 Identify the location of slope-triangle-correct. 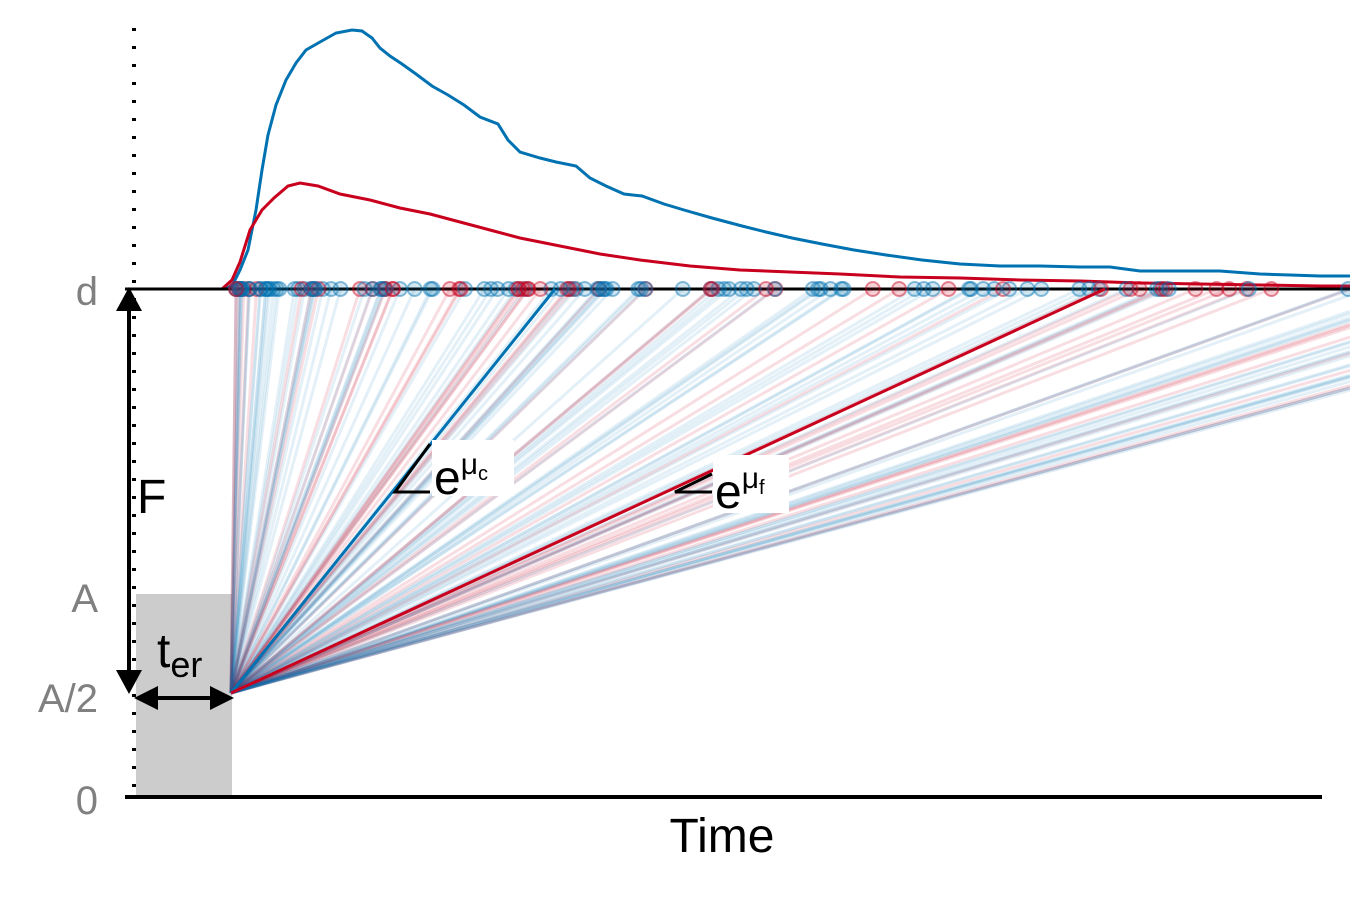
(412, 468).